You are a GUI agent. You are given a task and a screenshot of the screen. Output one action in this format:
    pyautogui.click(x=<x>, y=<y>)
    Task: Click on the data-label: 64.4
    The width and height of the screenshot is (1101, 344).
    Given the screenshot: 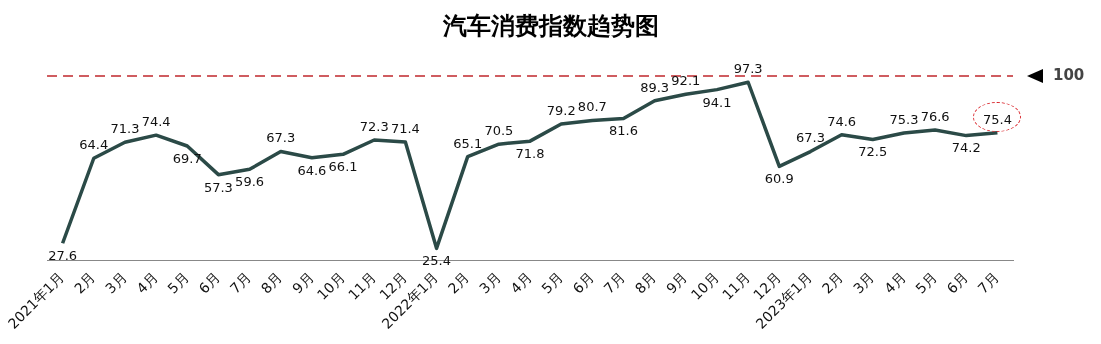 What is the action you would take?
    pyautogui.click(x=94, y=145)
    